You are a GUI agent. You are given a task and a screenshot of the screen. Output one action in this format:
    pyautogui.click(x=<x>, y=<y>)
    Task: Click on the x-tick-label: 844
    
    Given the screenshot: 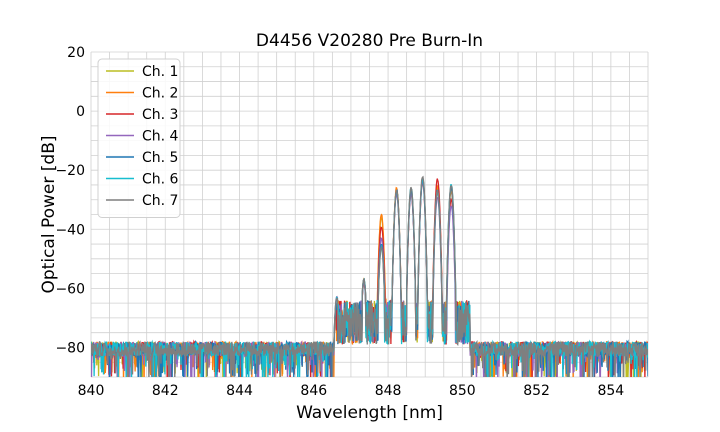 What is the action you would take?
    pyautogui.click(x=239, y=391)
    